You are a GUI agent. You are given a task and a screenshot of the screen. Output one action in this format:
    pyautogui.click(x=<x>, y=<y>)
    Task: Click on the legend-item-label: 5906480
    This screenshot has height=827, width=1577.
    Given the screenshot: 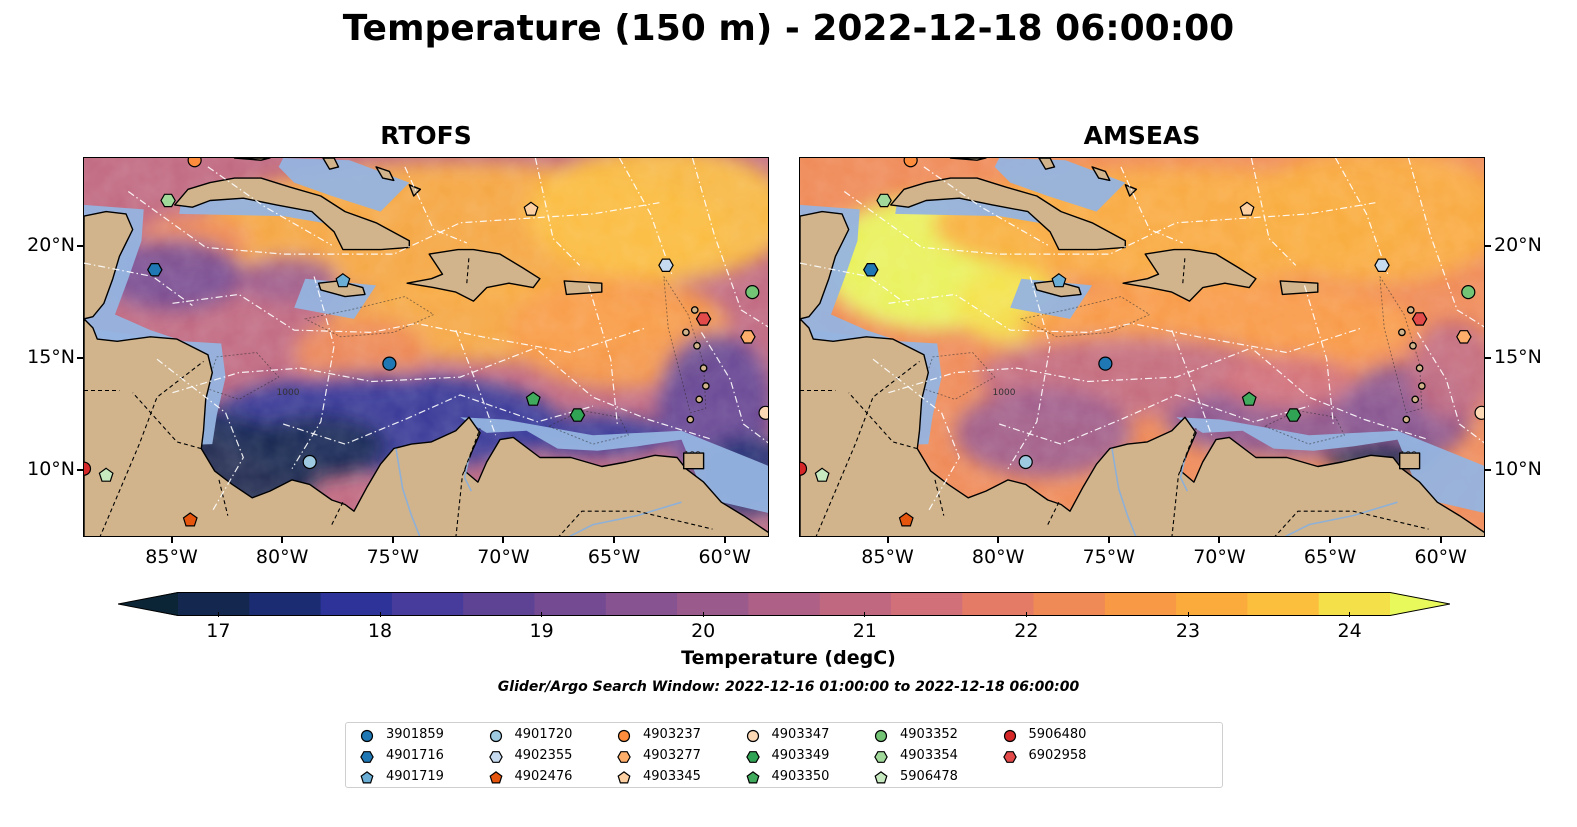 What is the action you would take?
    pyautogui.click(x=1057, y=734)
    